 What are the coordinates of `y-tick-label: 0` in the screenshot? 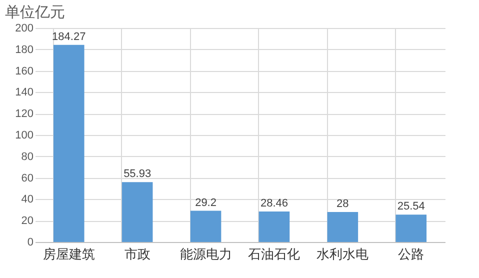 It's located at (30, 242).